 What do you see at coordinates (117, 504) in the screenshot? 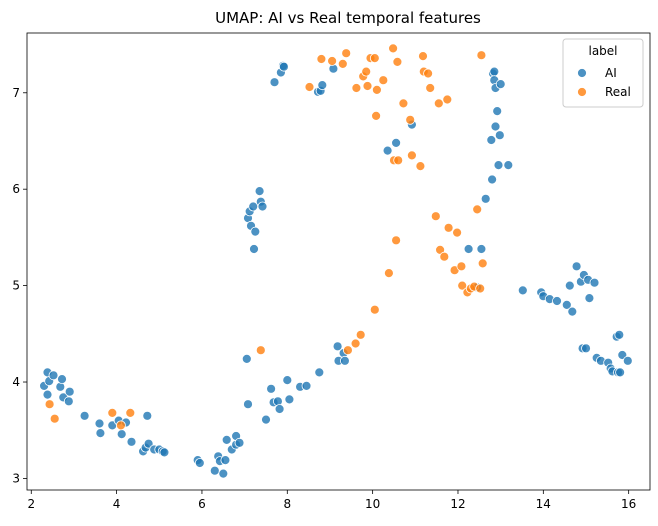
I see `x-tick-label: 4` at bounding box center [117, 504].